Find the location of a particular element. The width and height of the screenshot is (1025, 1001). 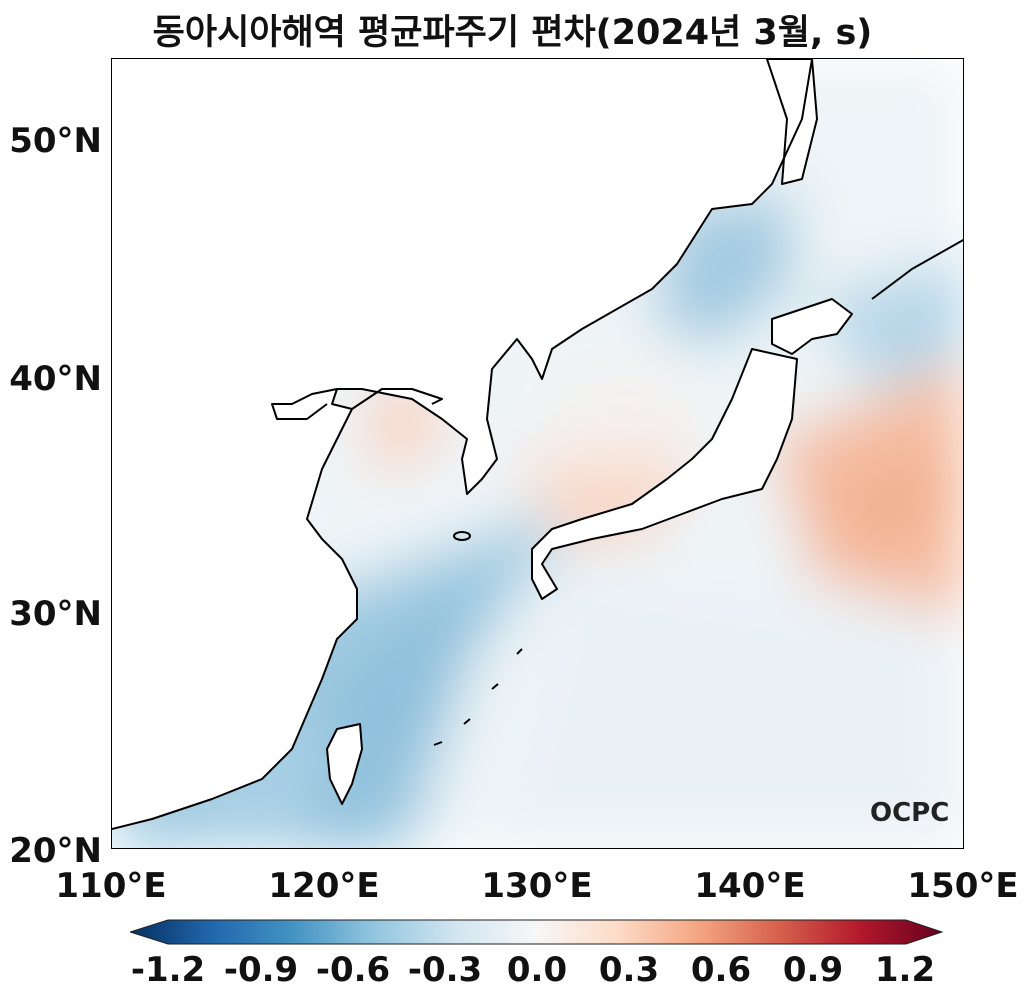

x-tick-label: 150°E is located at coordinates (963, 886).